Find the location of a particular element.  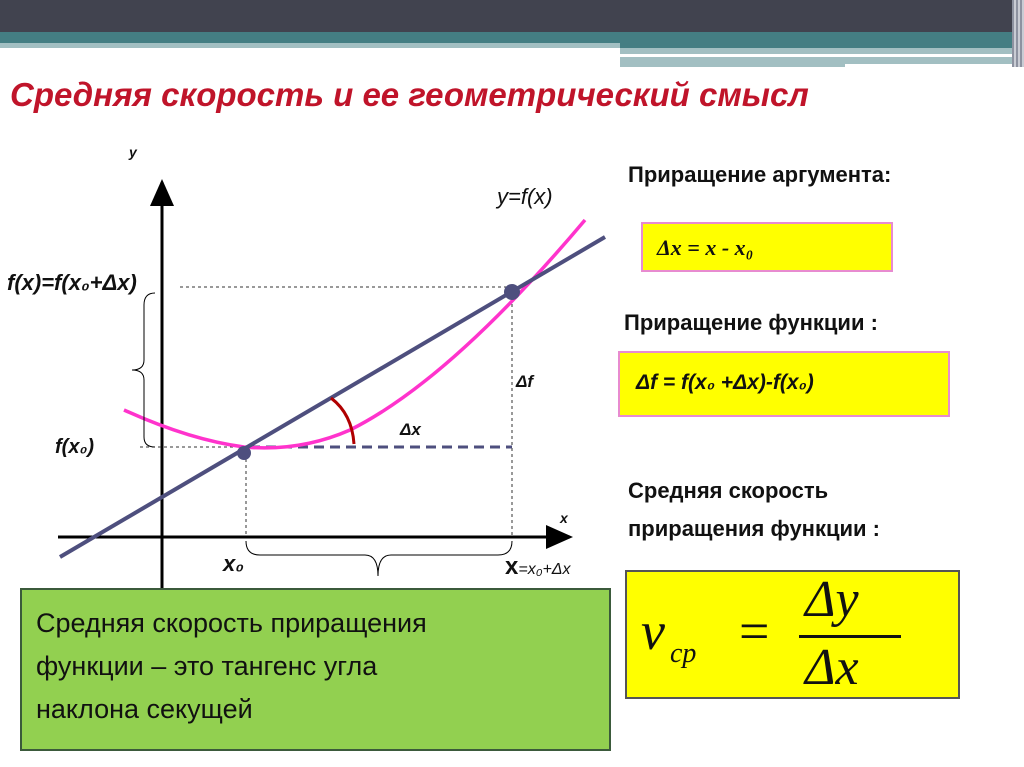

formula-v-subscript: cp is located at coordinates (683, 653).